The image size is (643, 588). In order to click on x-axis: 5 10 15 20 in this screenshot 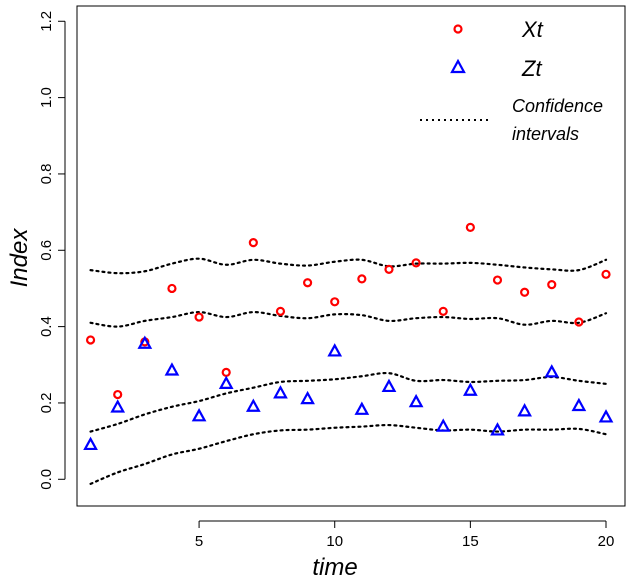, I will do `click(405, 535)`.